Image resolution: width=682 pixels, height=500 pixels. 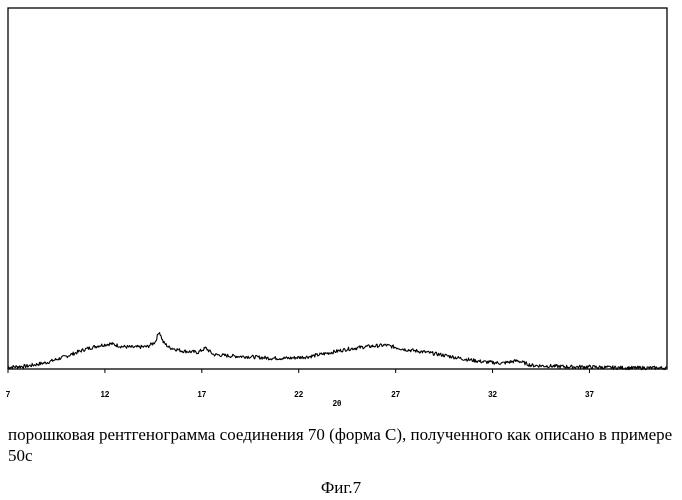 What do you see at coordinates (337, 403) in the screenshot?
I see `x-axis-label: 2θ` at bounding box center [337, 403].